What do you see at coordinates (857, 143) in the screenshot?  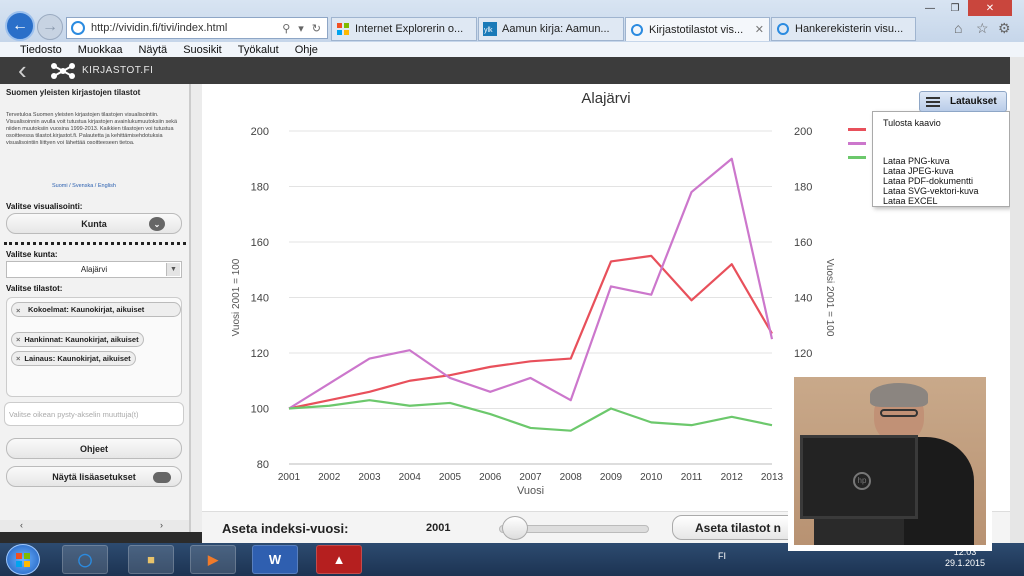 I see `legend-swatch` at bounding box center [857, 143].